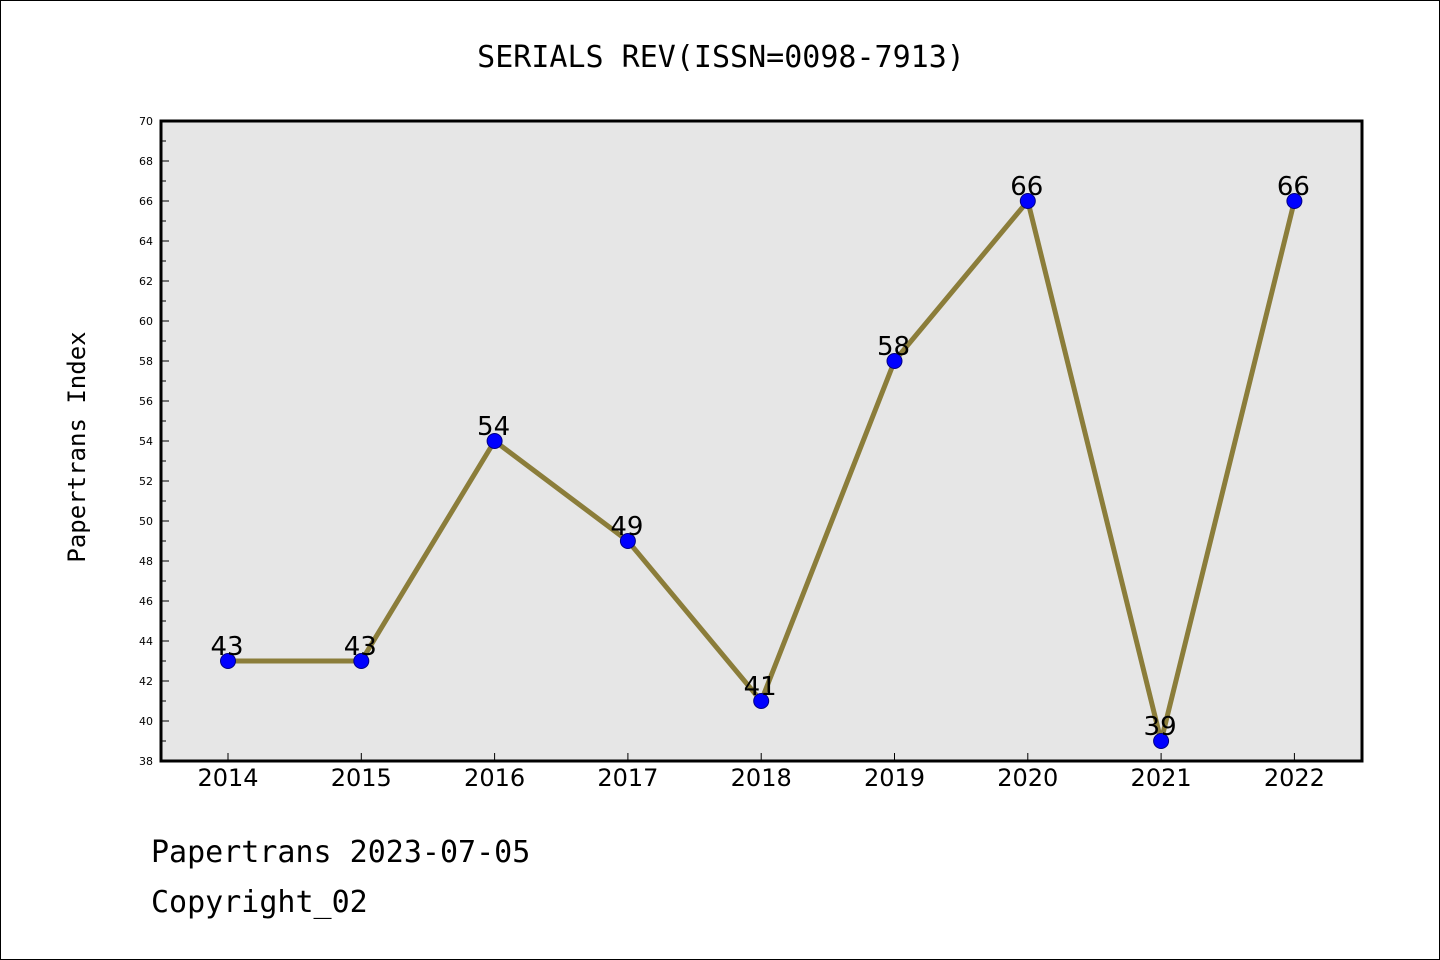 Image resolution: width=1440 pixels, height=960 pixels. I want to click on x-tick-label: 2019, so click(894, 778).